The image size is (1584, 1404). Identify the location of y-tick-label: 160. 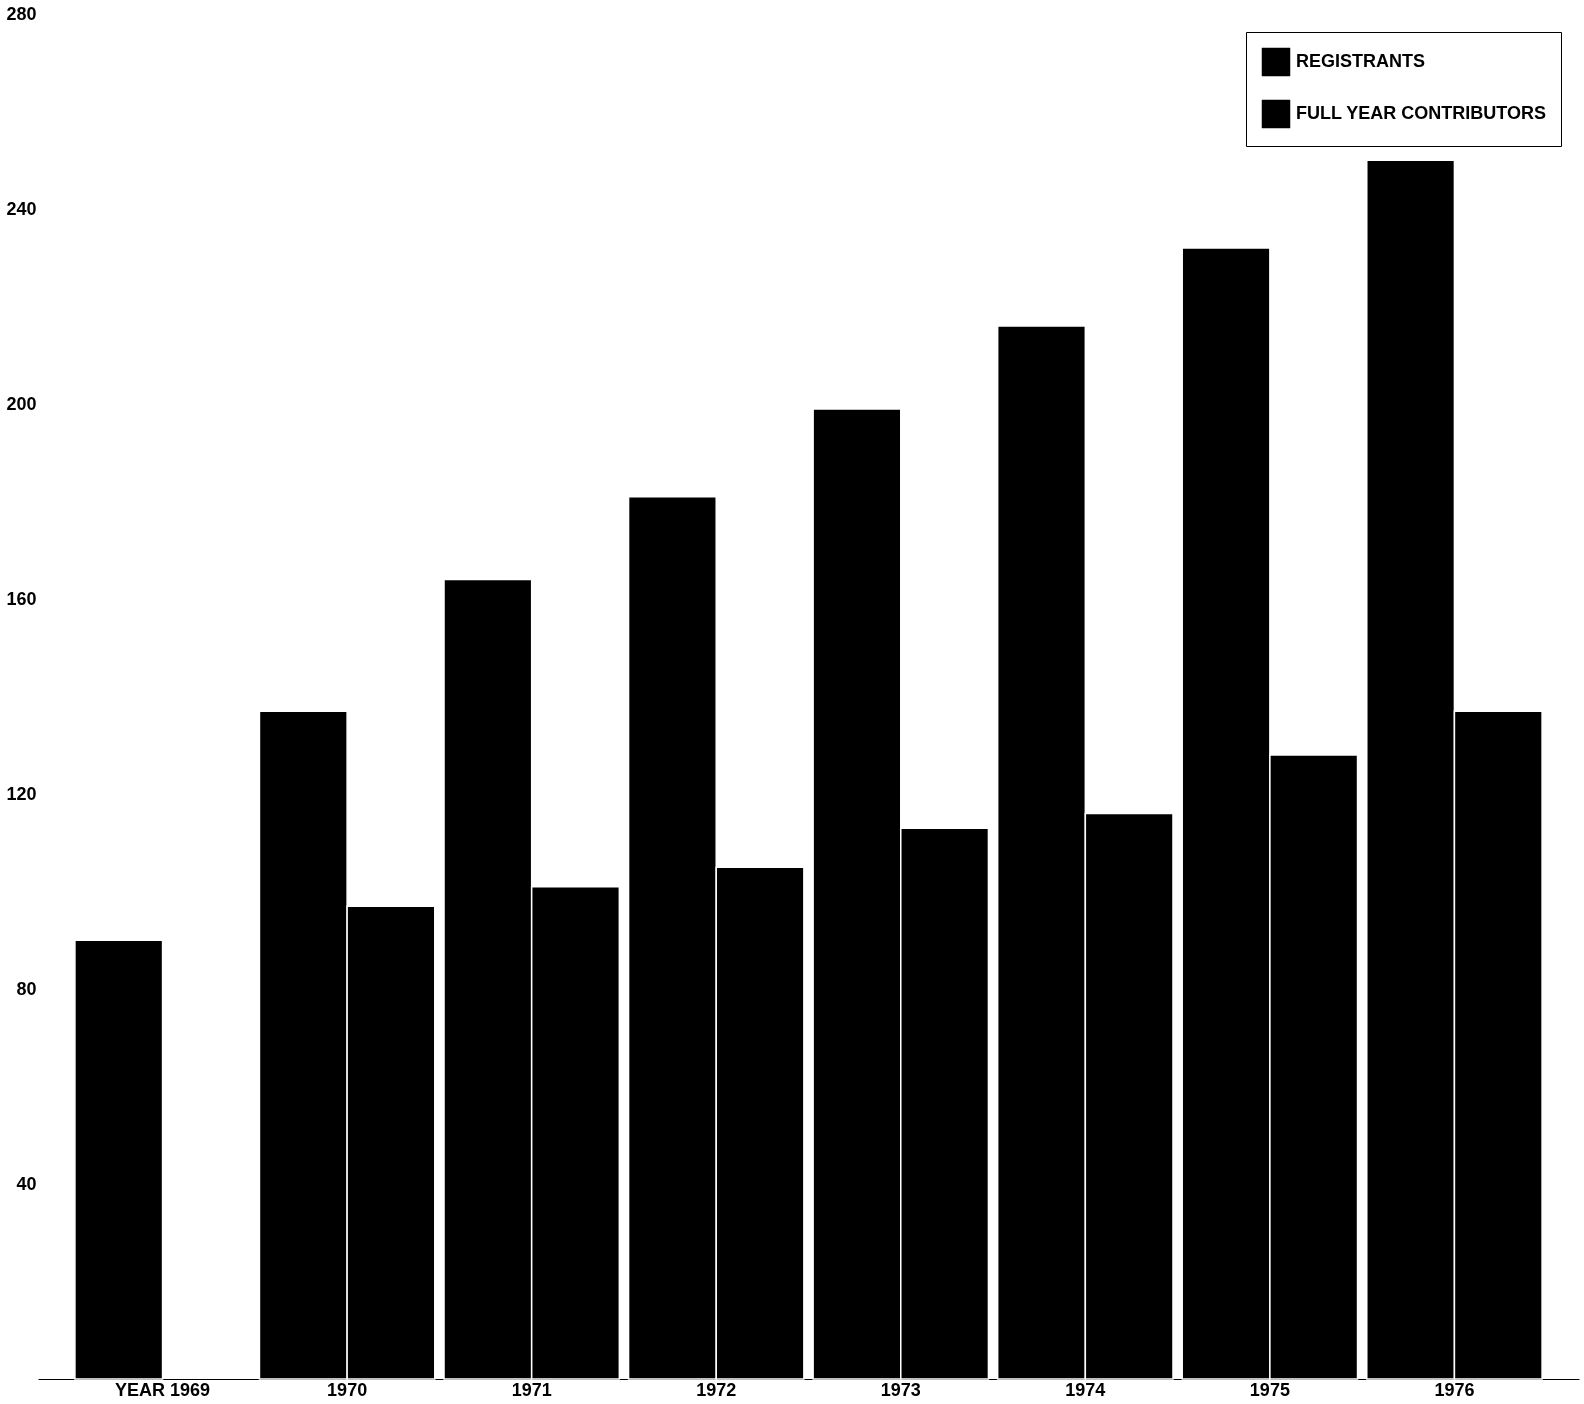
(21, 598).